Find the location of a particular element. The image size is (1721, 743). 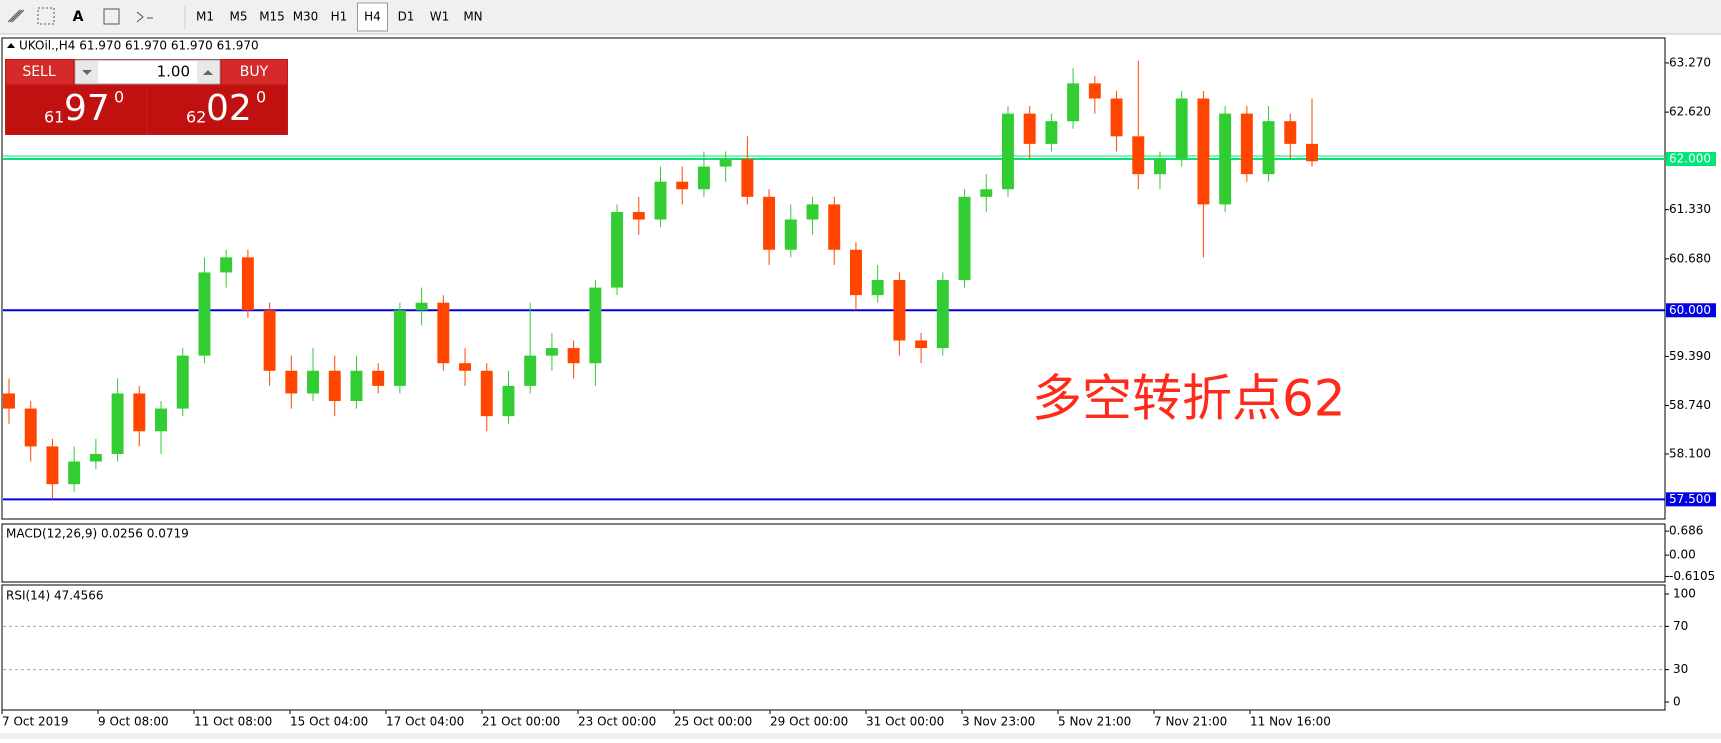

x-tick-label: 3 Nov 23:00 is located at coordinates (998, 722).